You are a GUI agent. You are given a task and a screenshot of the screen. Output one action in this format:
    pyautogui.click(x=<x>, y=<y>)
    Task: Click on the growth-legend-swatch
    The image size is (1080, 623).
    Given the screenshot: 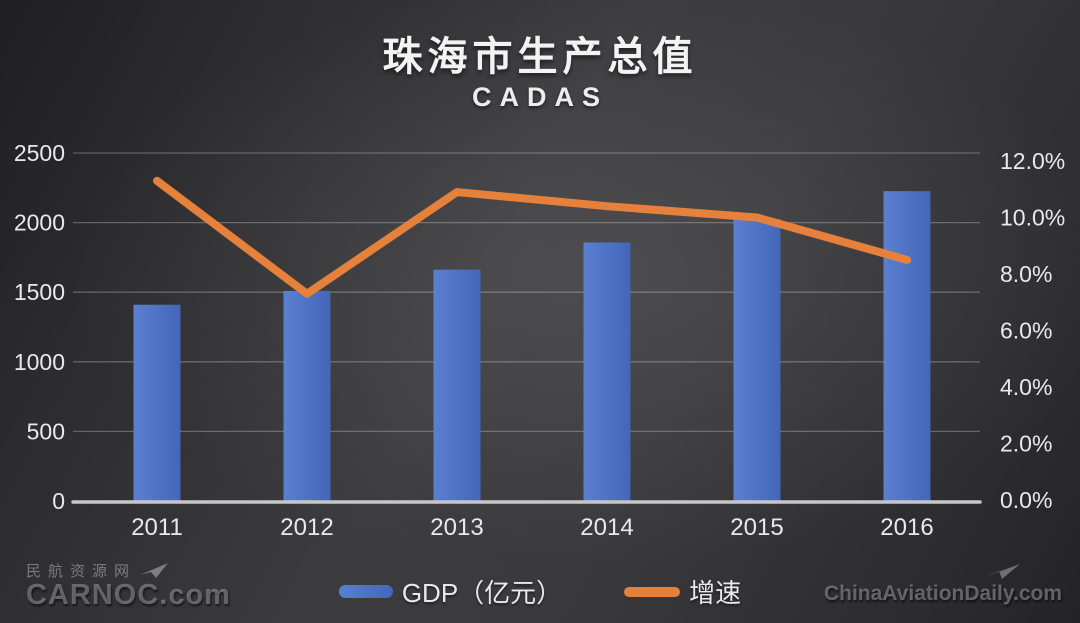 What is the action you would take?
    pyautogui.click(x=652, y=591)
    